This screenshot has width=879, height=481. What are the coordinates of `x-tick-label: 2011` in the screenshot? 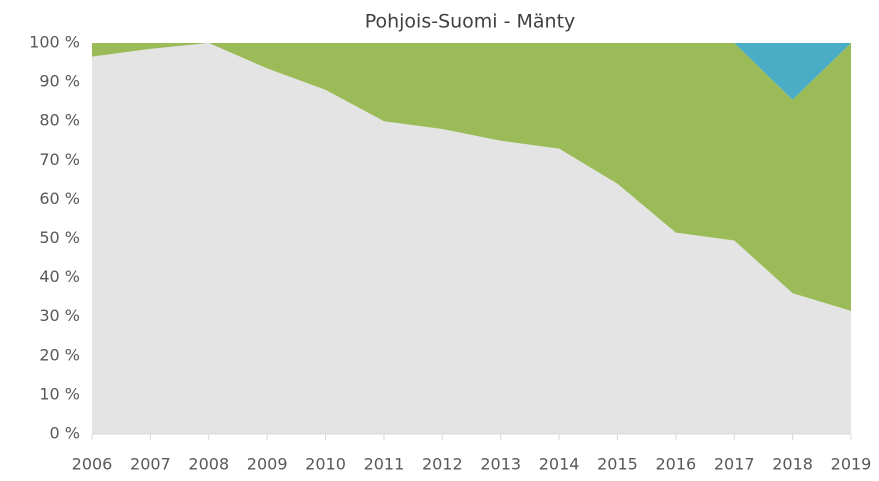 It's located at (384, 464).